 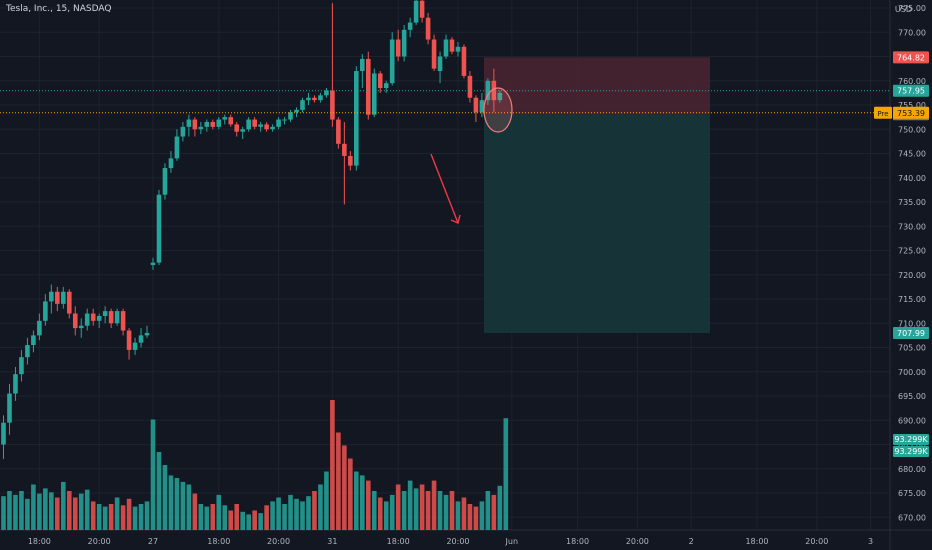 I want to click on price-tick-label: 745.00, so click(x=912, y=154).